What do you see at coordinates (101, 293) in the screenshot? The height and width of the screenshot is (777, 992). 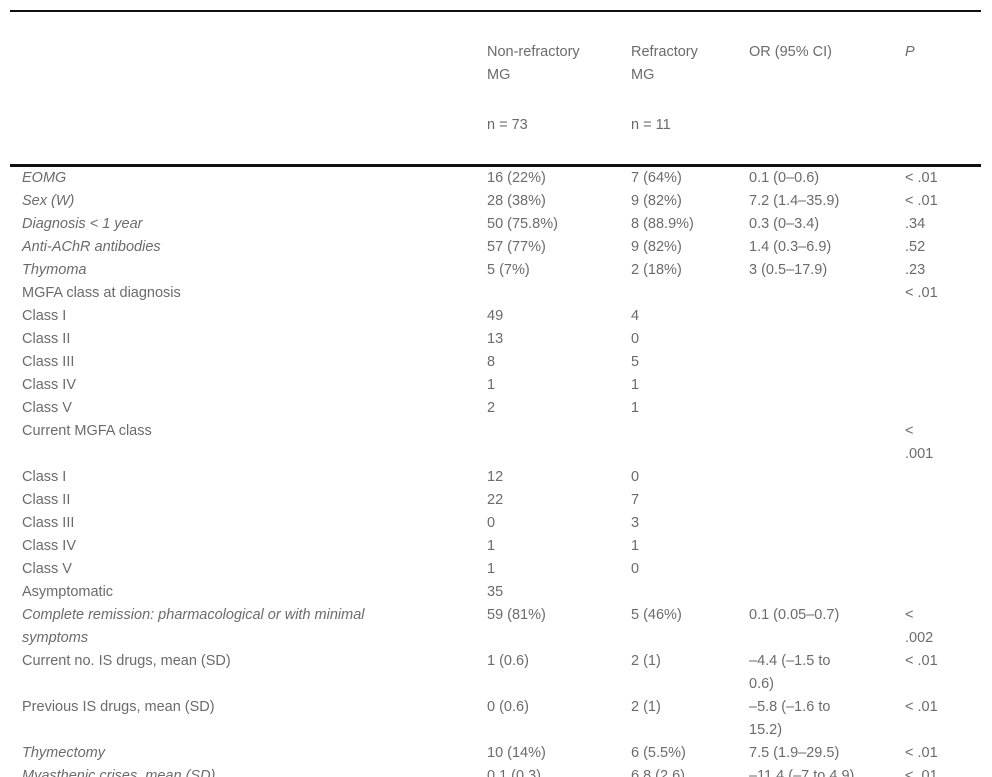 I see `row-label: MGFA class at diagnosis` at bounding box center [101, 293].